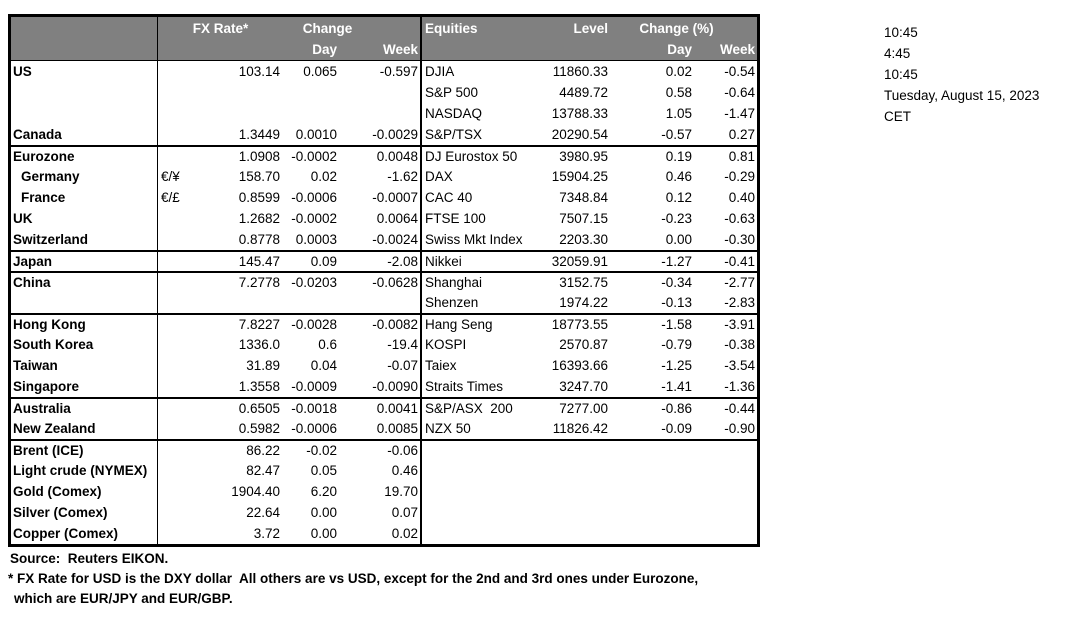  I want to click on equity-level-value: 2570.87, so click(583, 344).